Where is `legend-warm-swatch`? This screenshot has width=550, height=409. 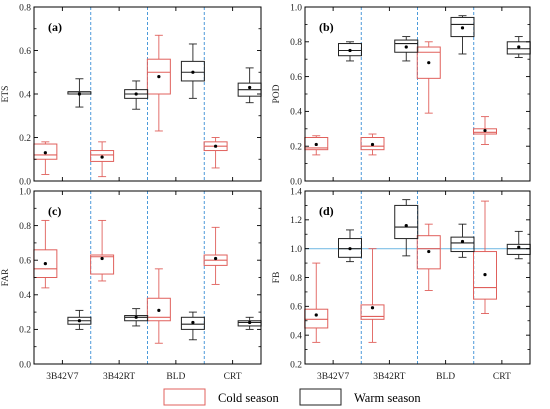
legend-warm-swatch is located at coordinates (320, 397).